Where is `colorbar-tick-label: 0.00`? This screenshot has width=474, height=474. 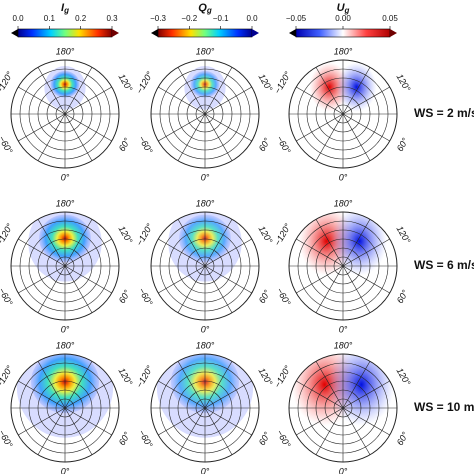 colorbar-tick-label: 0.00 is located at coordinates (343, 18).